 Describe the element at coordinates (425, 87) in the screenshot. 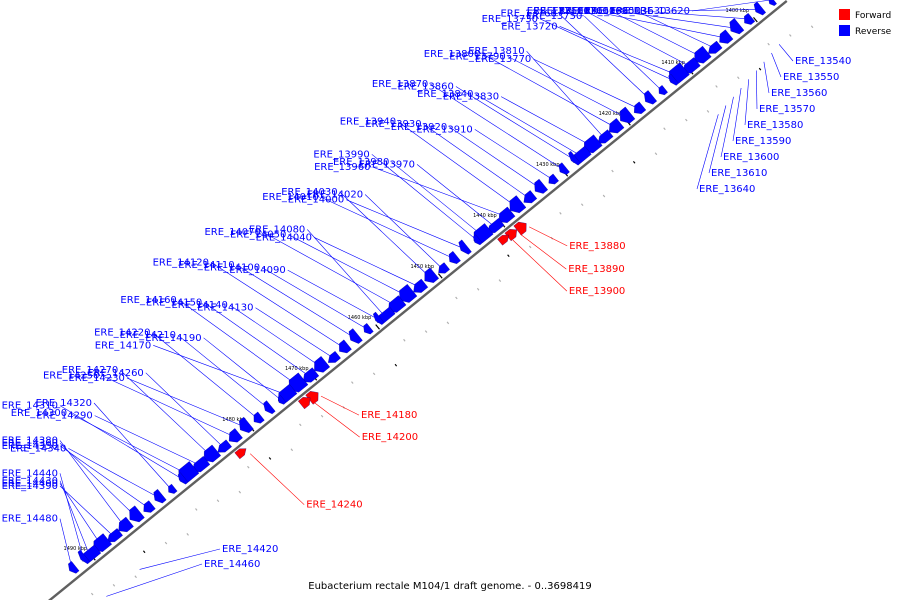

I see `gene-label: ERE_13860` at that location.